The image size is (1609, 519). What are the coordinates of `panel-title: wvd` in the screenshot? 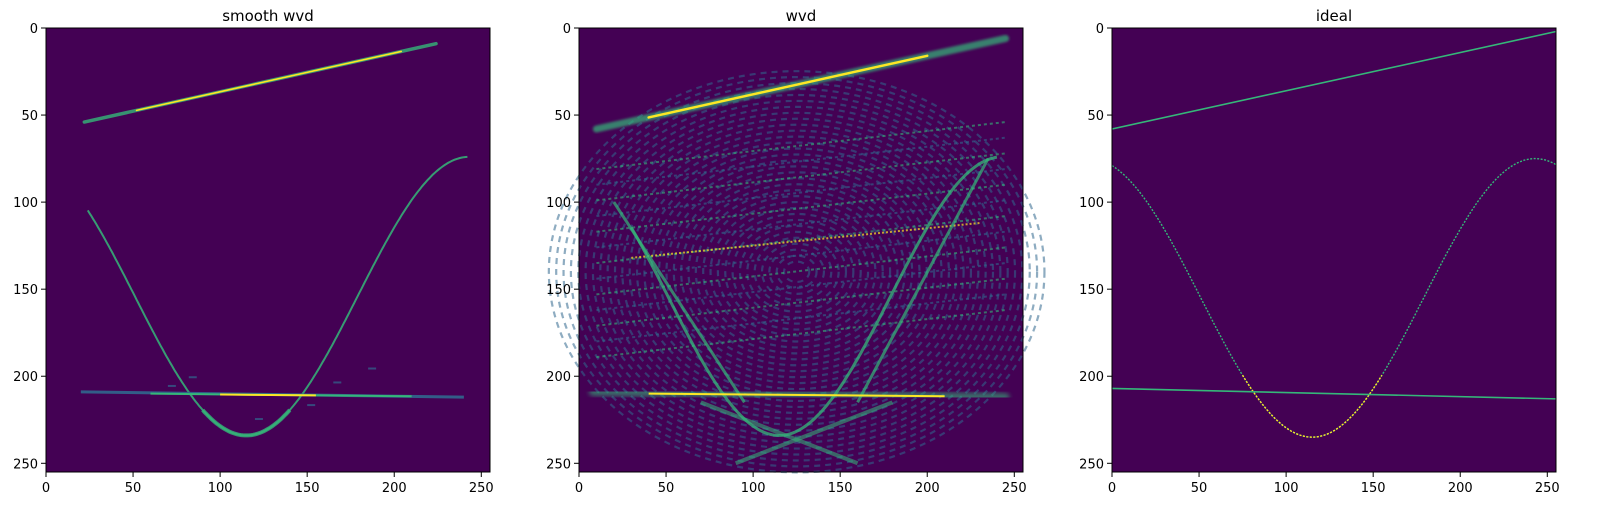 It's located at (801, 16).